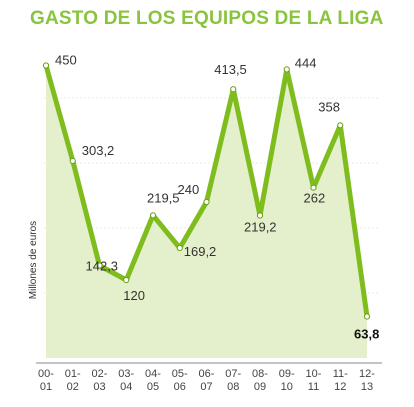 This screenshot has height=407, width=414. Describe the element at coordinates (134, 295) in the screenshot. I see `data-label: 120` at that location.